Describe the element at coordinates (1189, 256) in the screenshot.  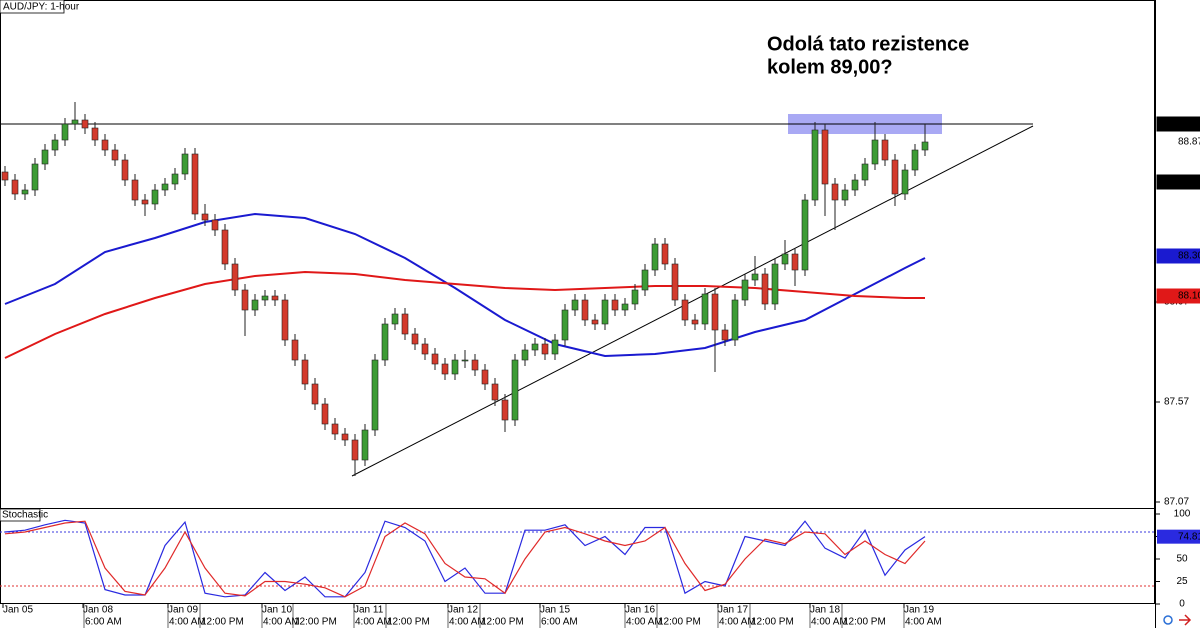
I see `price-marker-label: 88.30` at that location.